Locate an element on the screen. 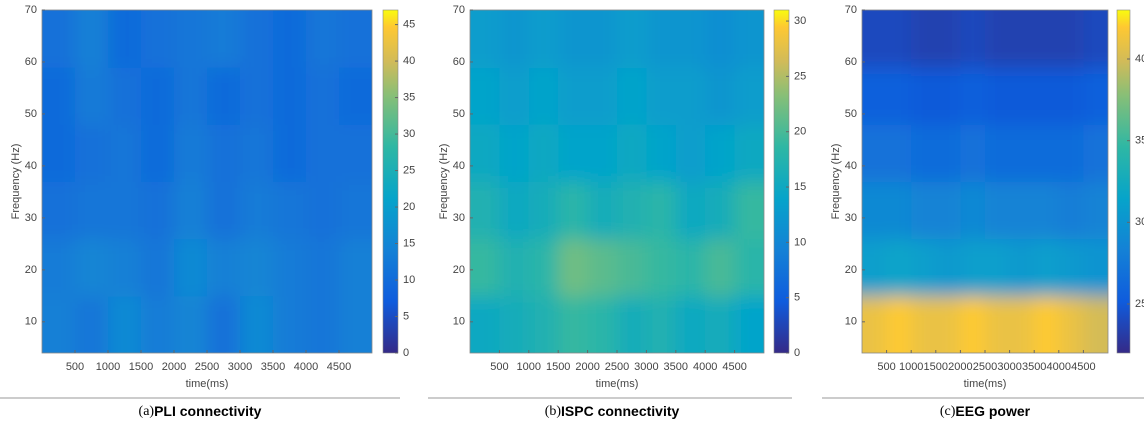 This screenshot has height=426, width=1144. caption: (a)PLI connectivity is located at coordinates (200, 411).